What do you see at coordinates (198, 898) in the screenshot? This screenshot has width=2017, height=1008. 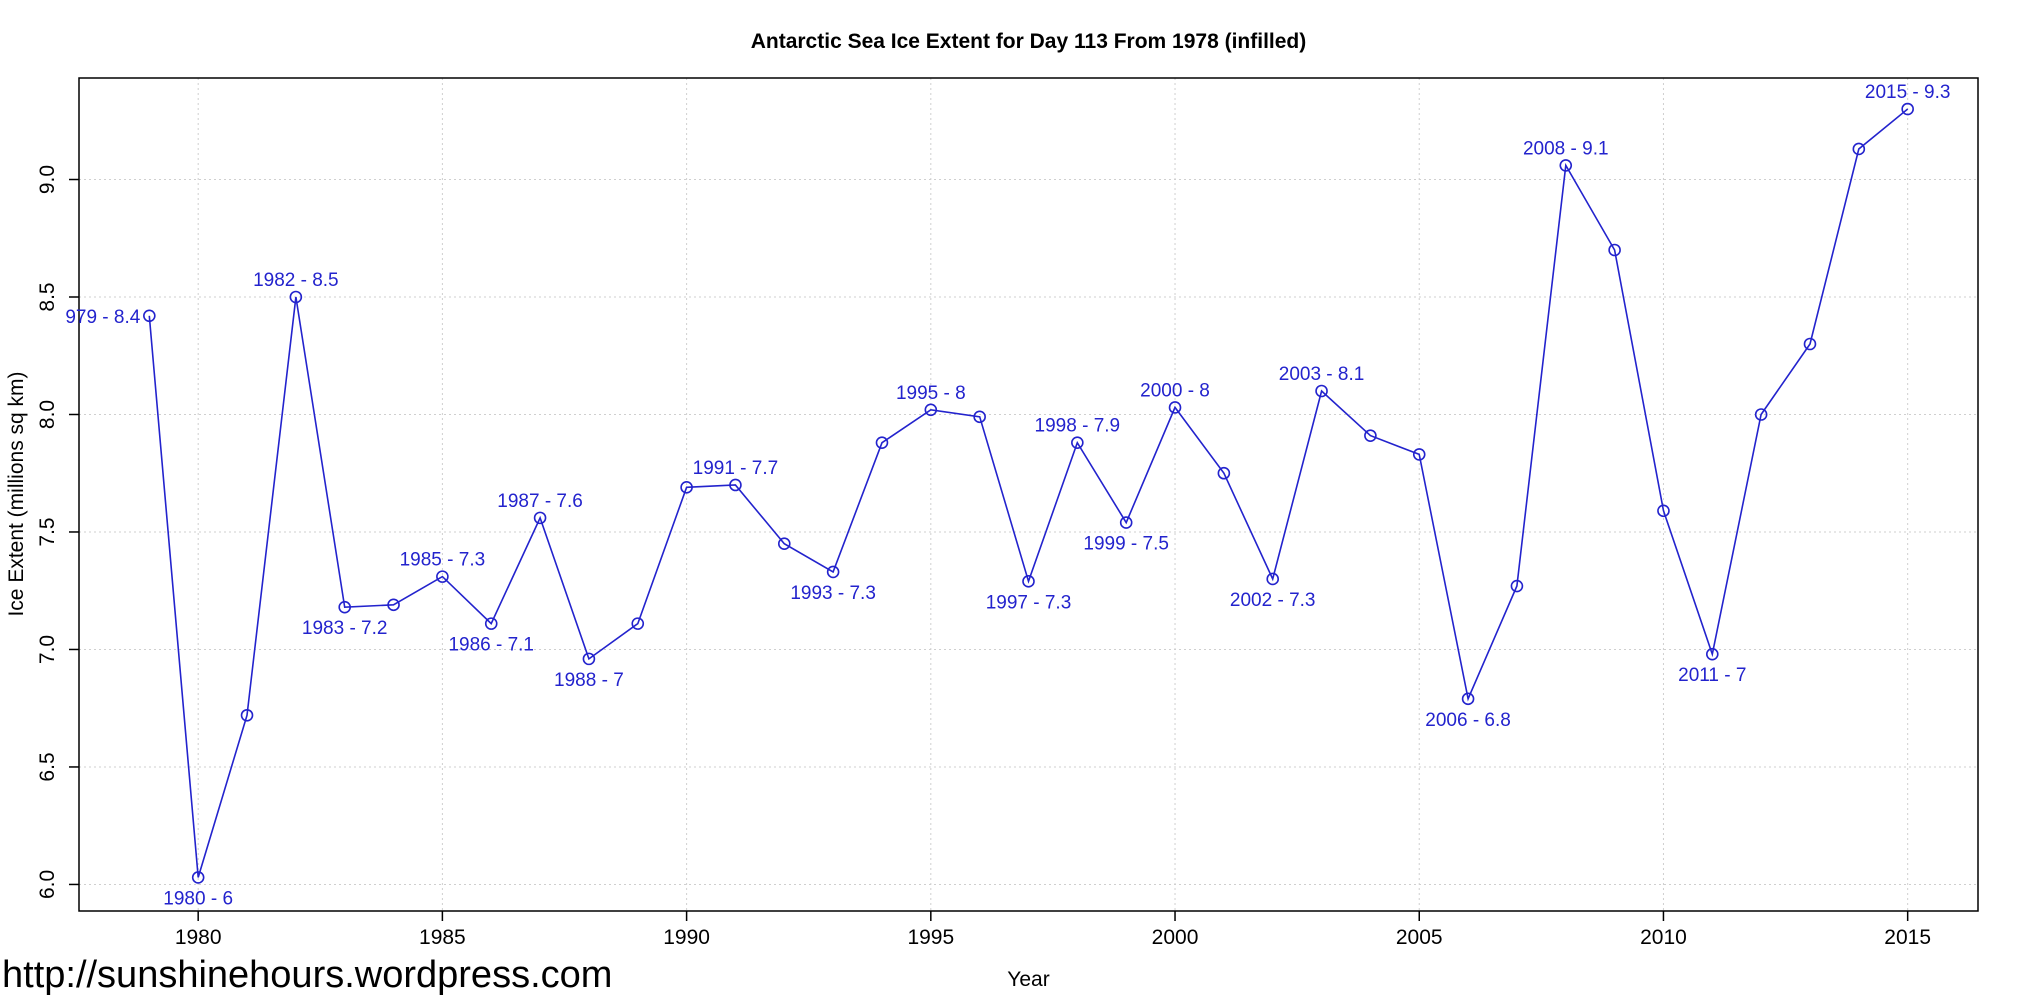 I see `data-label-1980: 1980 - 6` at bounding box center [198, 898].